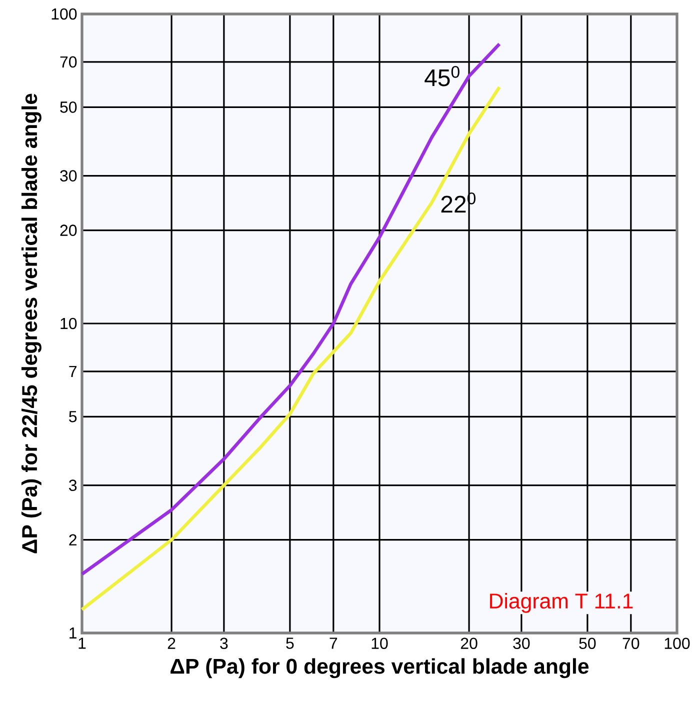  I want to click on y-tick-label: 20, so click(68, 230).